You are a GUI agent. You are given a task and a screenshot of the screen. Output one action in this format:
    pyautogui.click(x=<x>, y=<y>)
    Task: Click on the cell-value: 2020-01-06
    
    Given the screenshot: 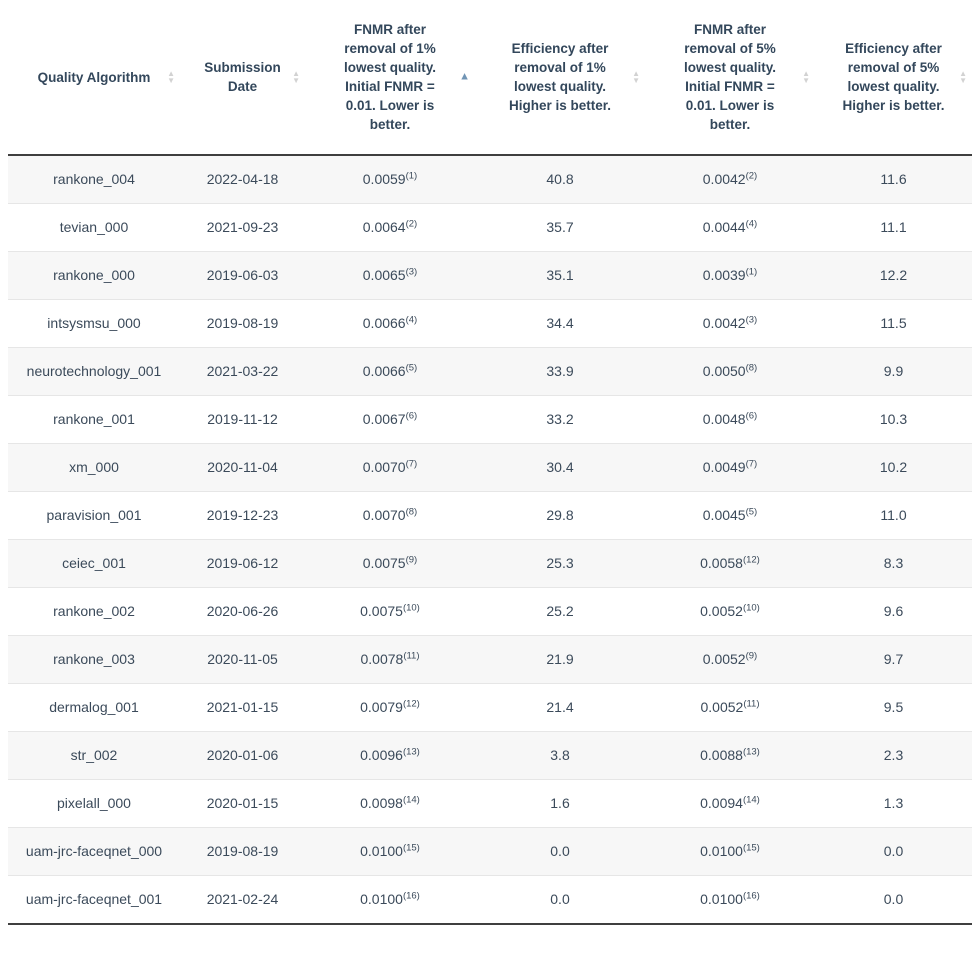 What is the action you would take?
    pyautogui.click(x=242, y=755)
    